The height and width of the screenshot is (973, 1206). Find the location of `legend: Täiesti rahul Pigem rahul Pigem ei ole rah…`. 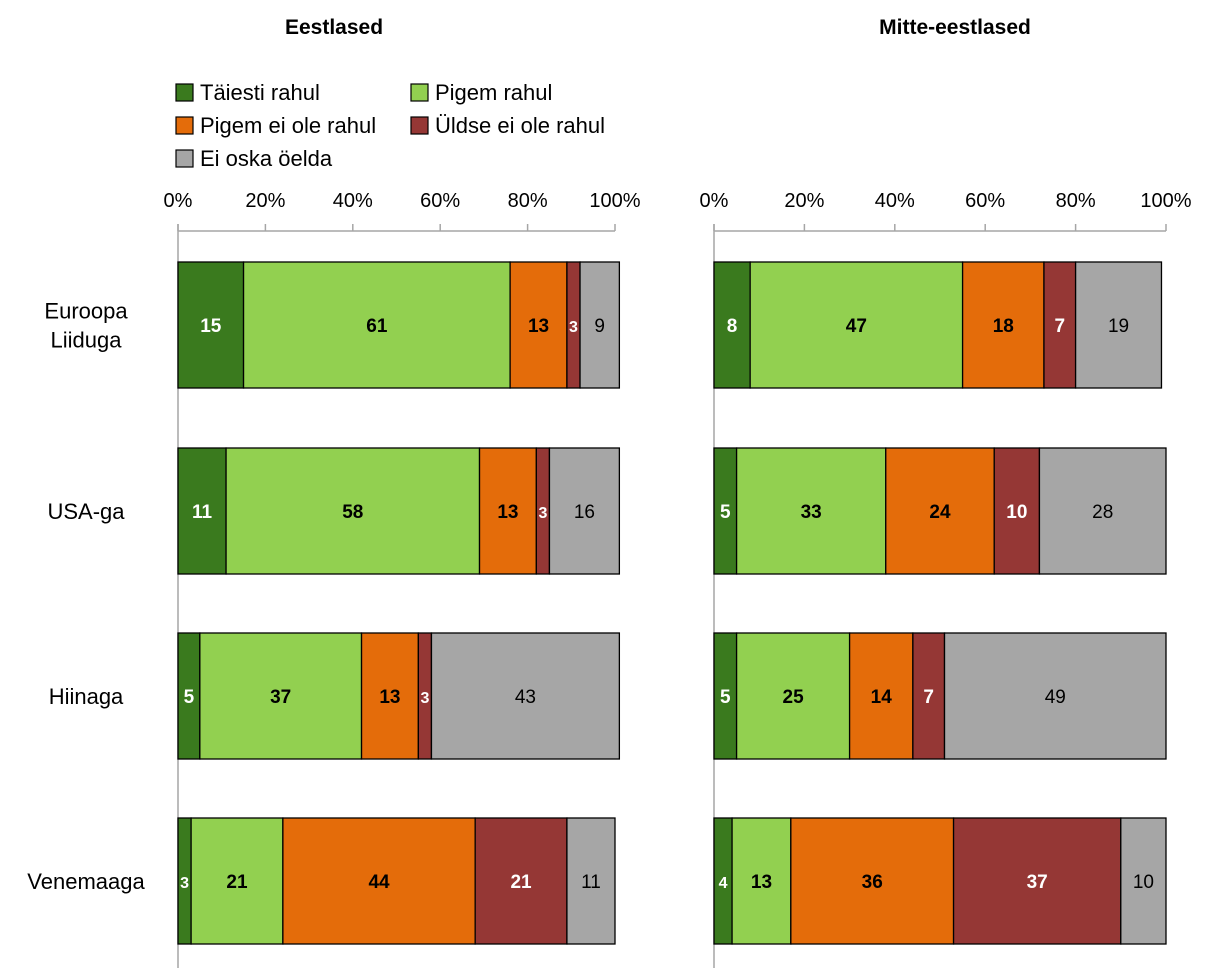

legend: Täiesti rahul Pigem rahul Pigem ei ole rah… is located at coordinates (390, 125).